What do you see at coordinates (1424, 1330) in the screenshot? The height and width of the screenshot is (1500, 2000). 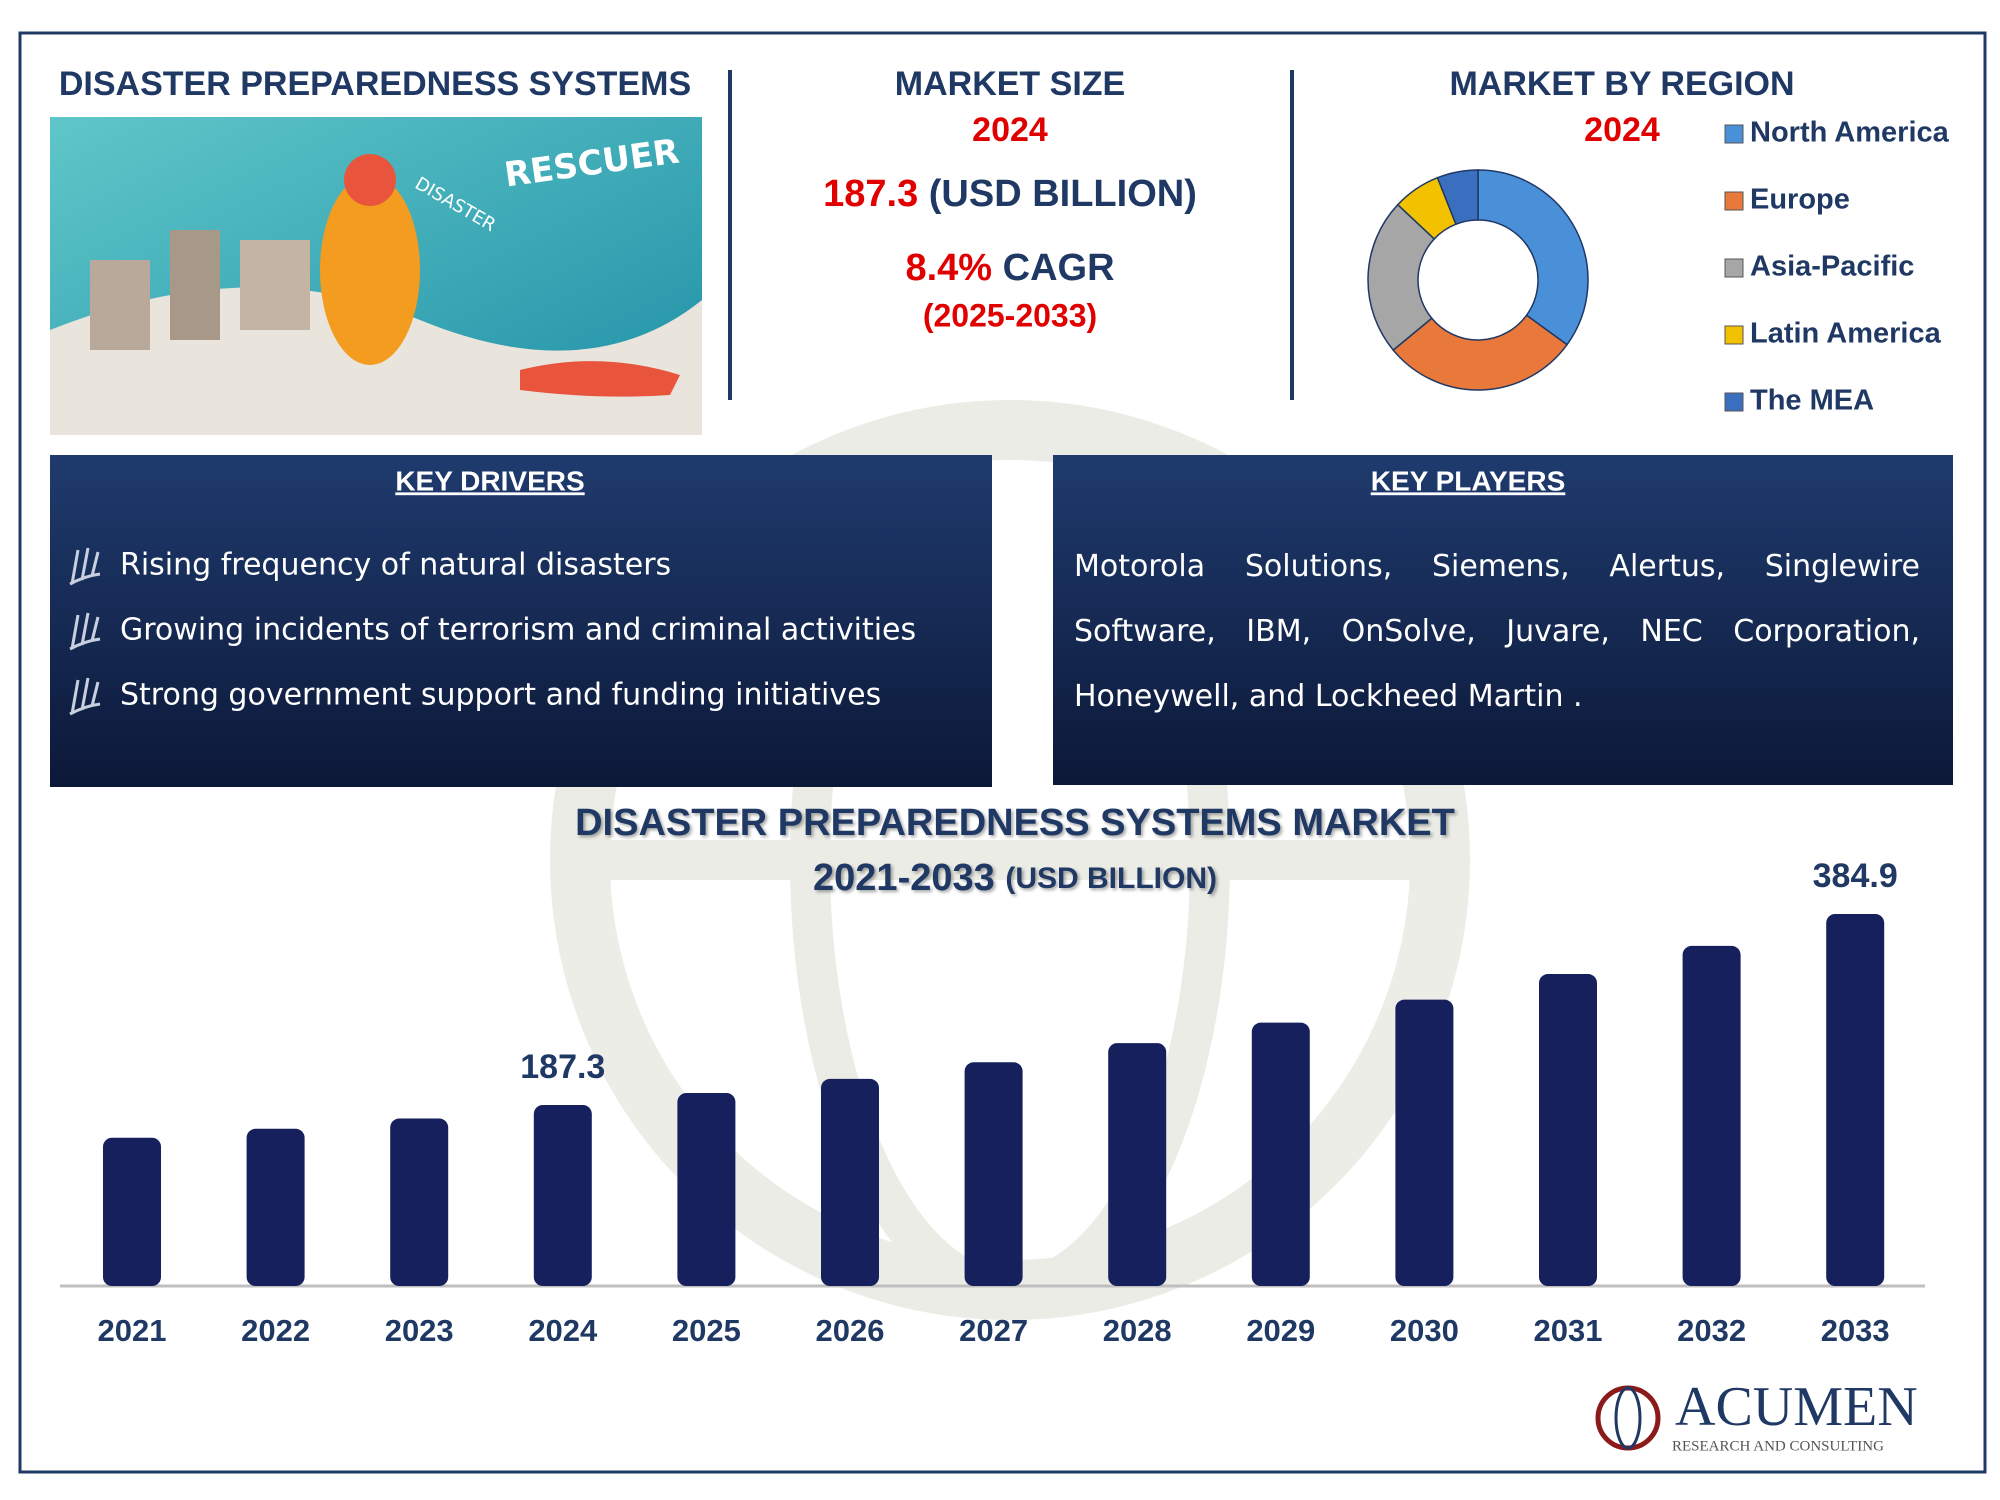 I see `x-tick-label: 2030` at bounding box center [1424, 1330].